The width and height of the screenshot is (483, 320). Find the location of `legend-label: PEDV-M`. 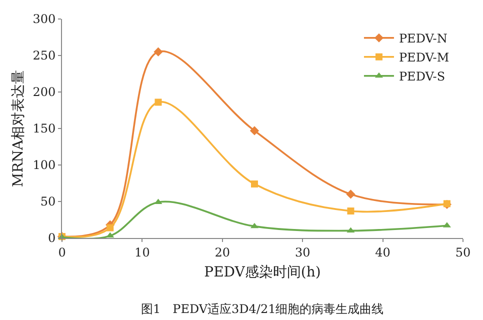

legend-label: PEDV-M is located at coordinates (424, 57).